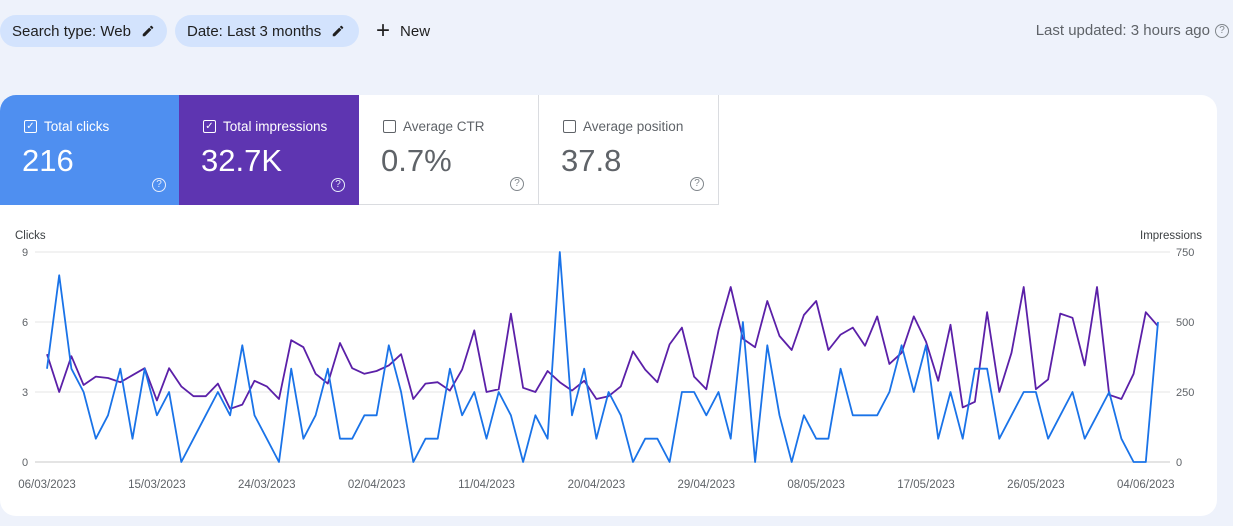 The height and width of the screenshot is (526, 1233). What do you see at coordinates (47, 485) in the screenshot?
I see `x-tick-label: 06/03/2023` at bounding box center [47, 485].